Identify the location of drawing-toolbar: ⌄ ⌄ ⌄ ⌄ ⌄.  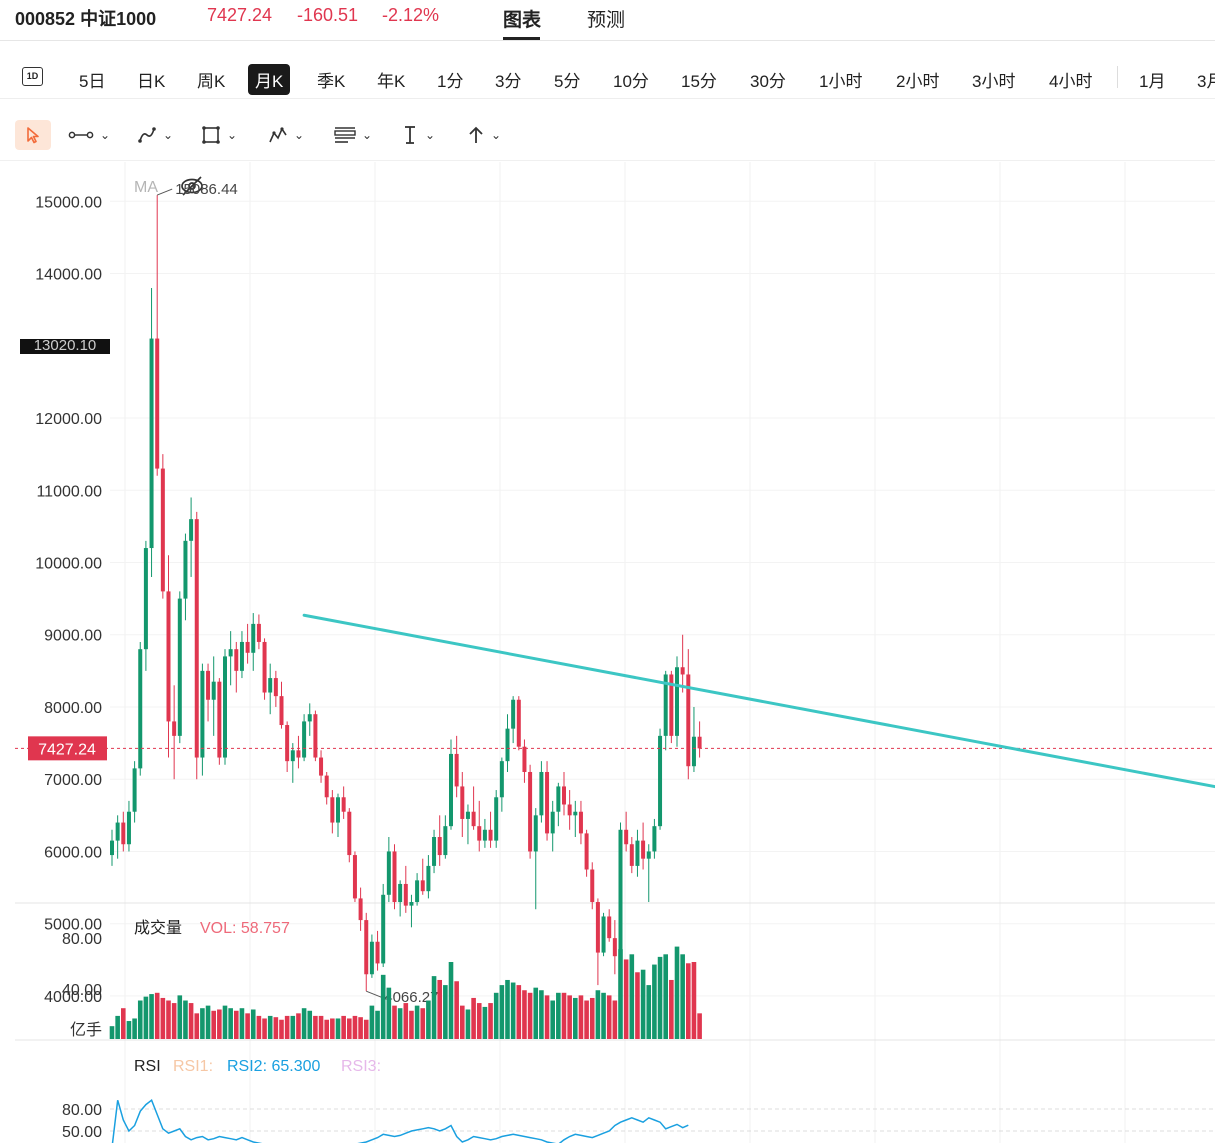
(607, 135).